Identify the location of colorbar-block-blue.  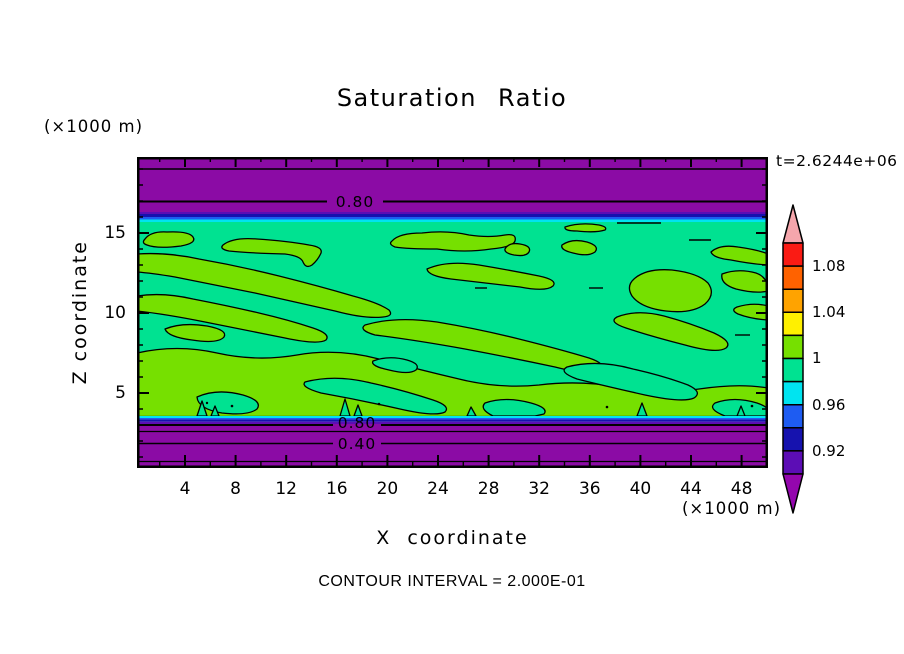
(793, 416).